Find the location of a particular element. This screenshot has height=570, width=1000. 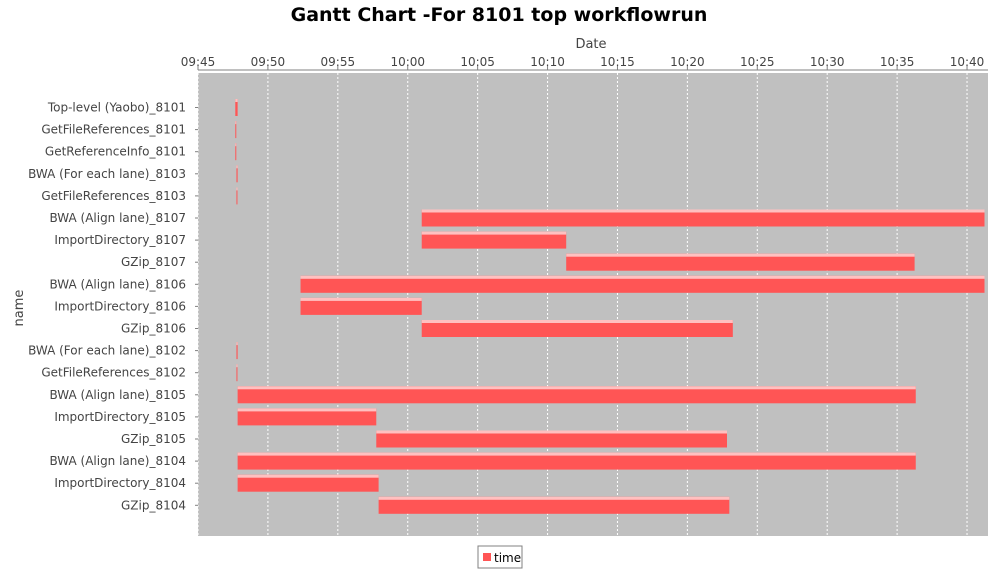

category-label: BWA (Align lane)_8105 is located at coordinates (117, 395).